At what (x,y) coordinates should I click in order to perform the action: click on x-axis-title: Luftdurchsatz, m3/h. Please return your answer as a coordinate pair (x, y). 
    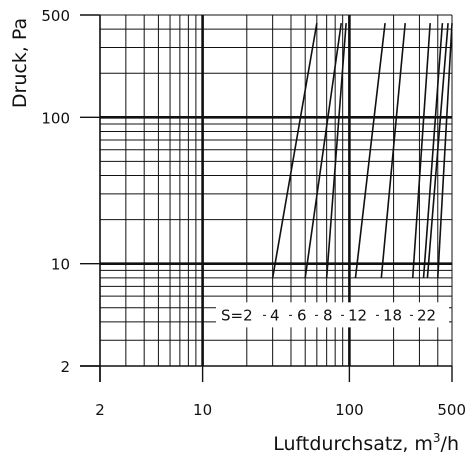
    Looking at the image, I should click on (366, 443).